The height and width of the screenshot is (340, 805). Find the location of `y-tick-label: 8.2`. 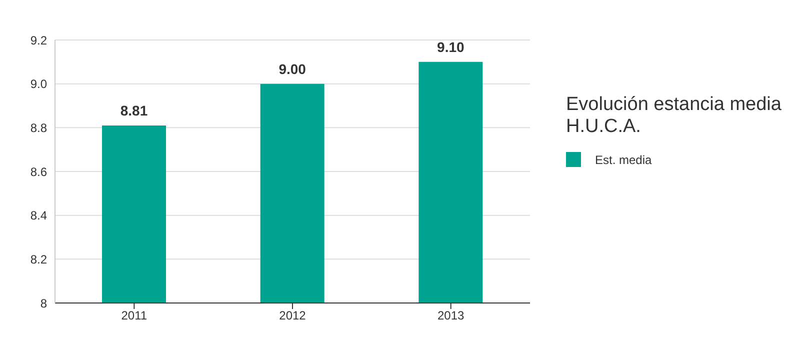

y-tick-label: 8.2 is located at coordinates (39, 259).